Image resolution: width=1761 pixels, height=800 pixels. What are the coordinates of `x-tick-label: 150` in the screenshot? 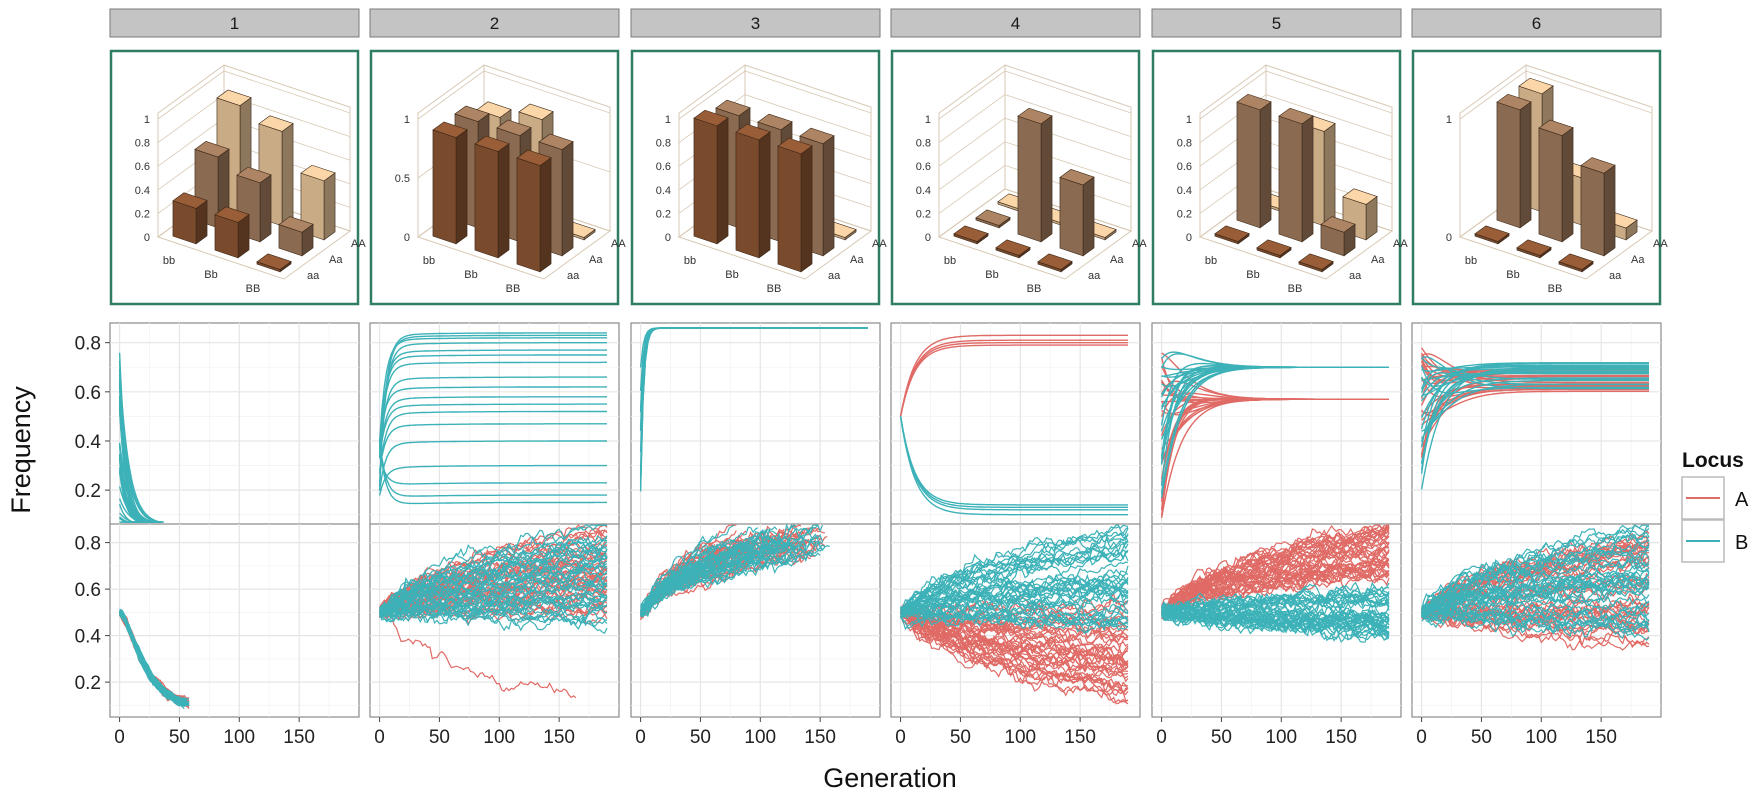 It's located at (559, 737).